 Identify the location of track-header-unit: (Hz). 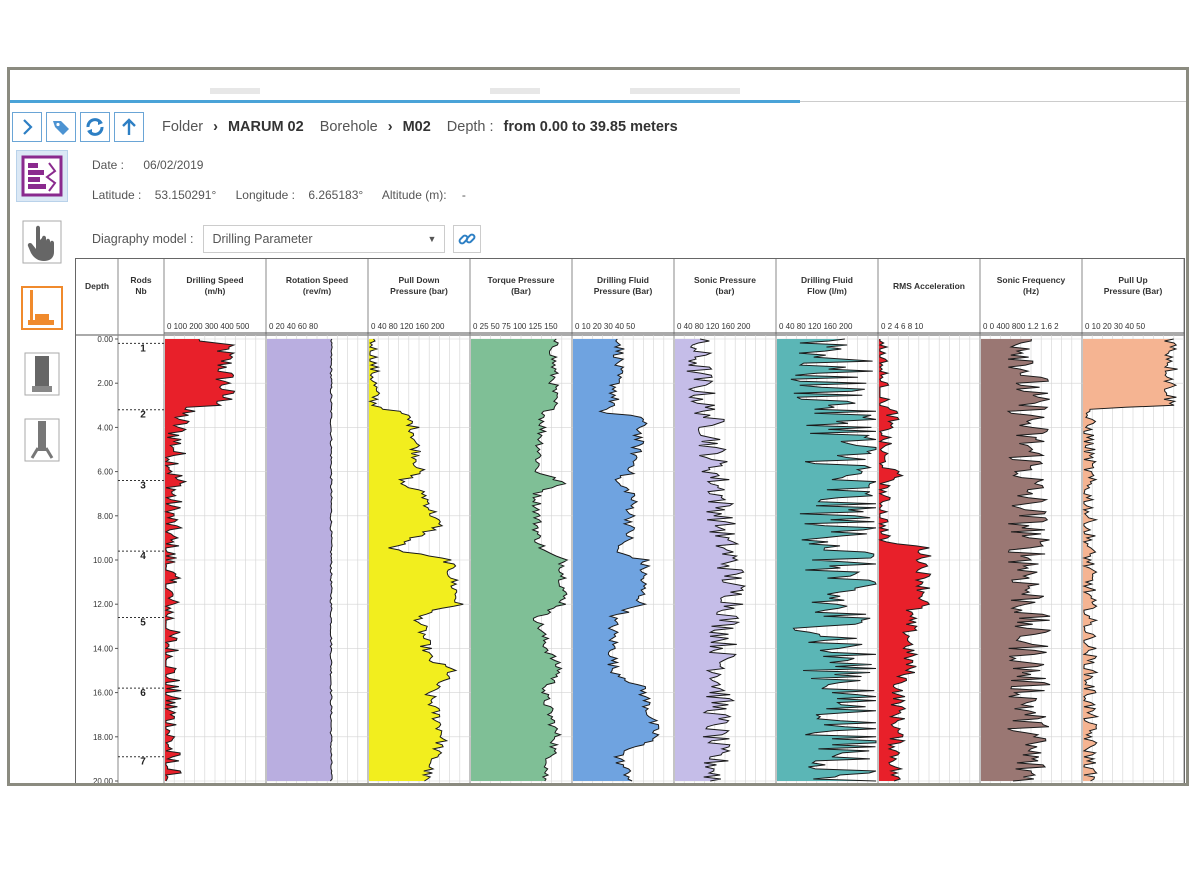
(1031, 291).